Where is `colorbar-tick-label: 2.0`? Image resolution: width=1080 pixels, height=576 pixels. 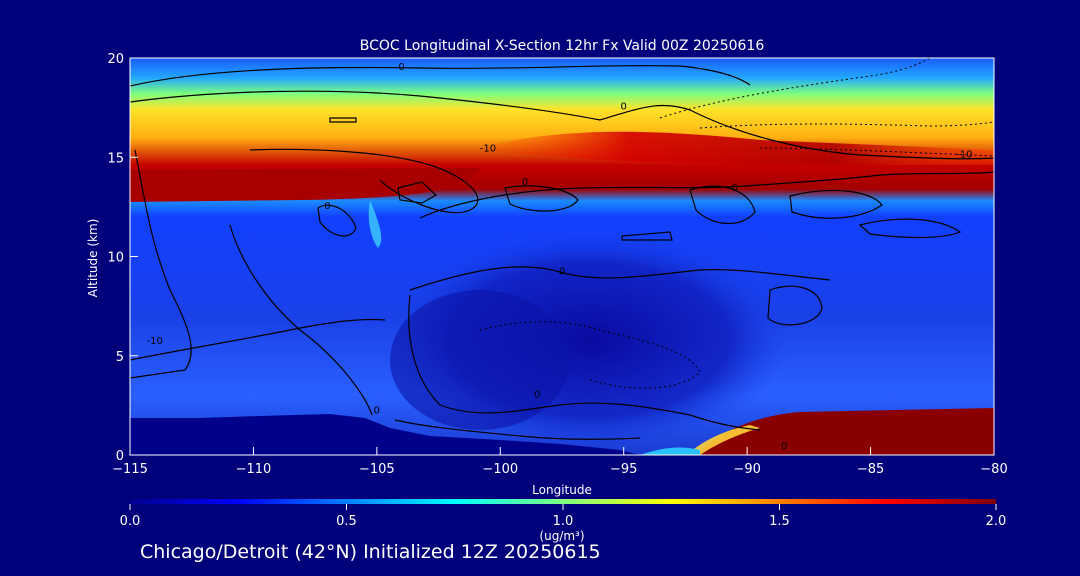
colorbar-tick-label: 2.0 is located at coordinates (996, 521).